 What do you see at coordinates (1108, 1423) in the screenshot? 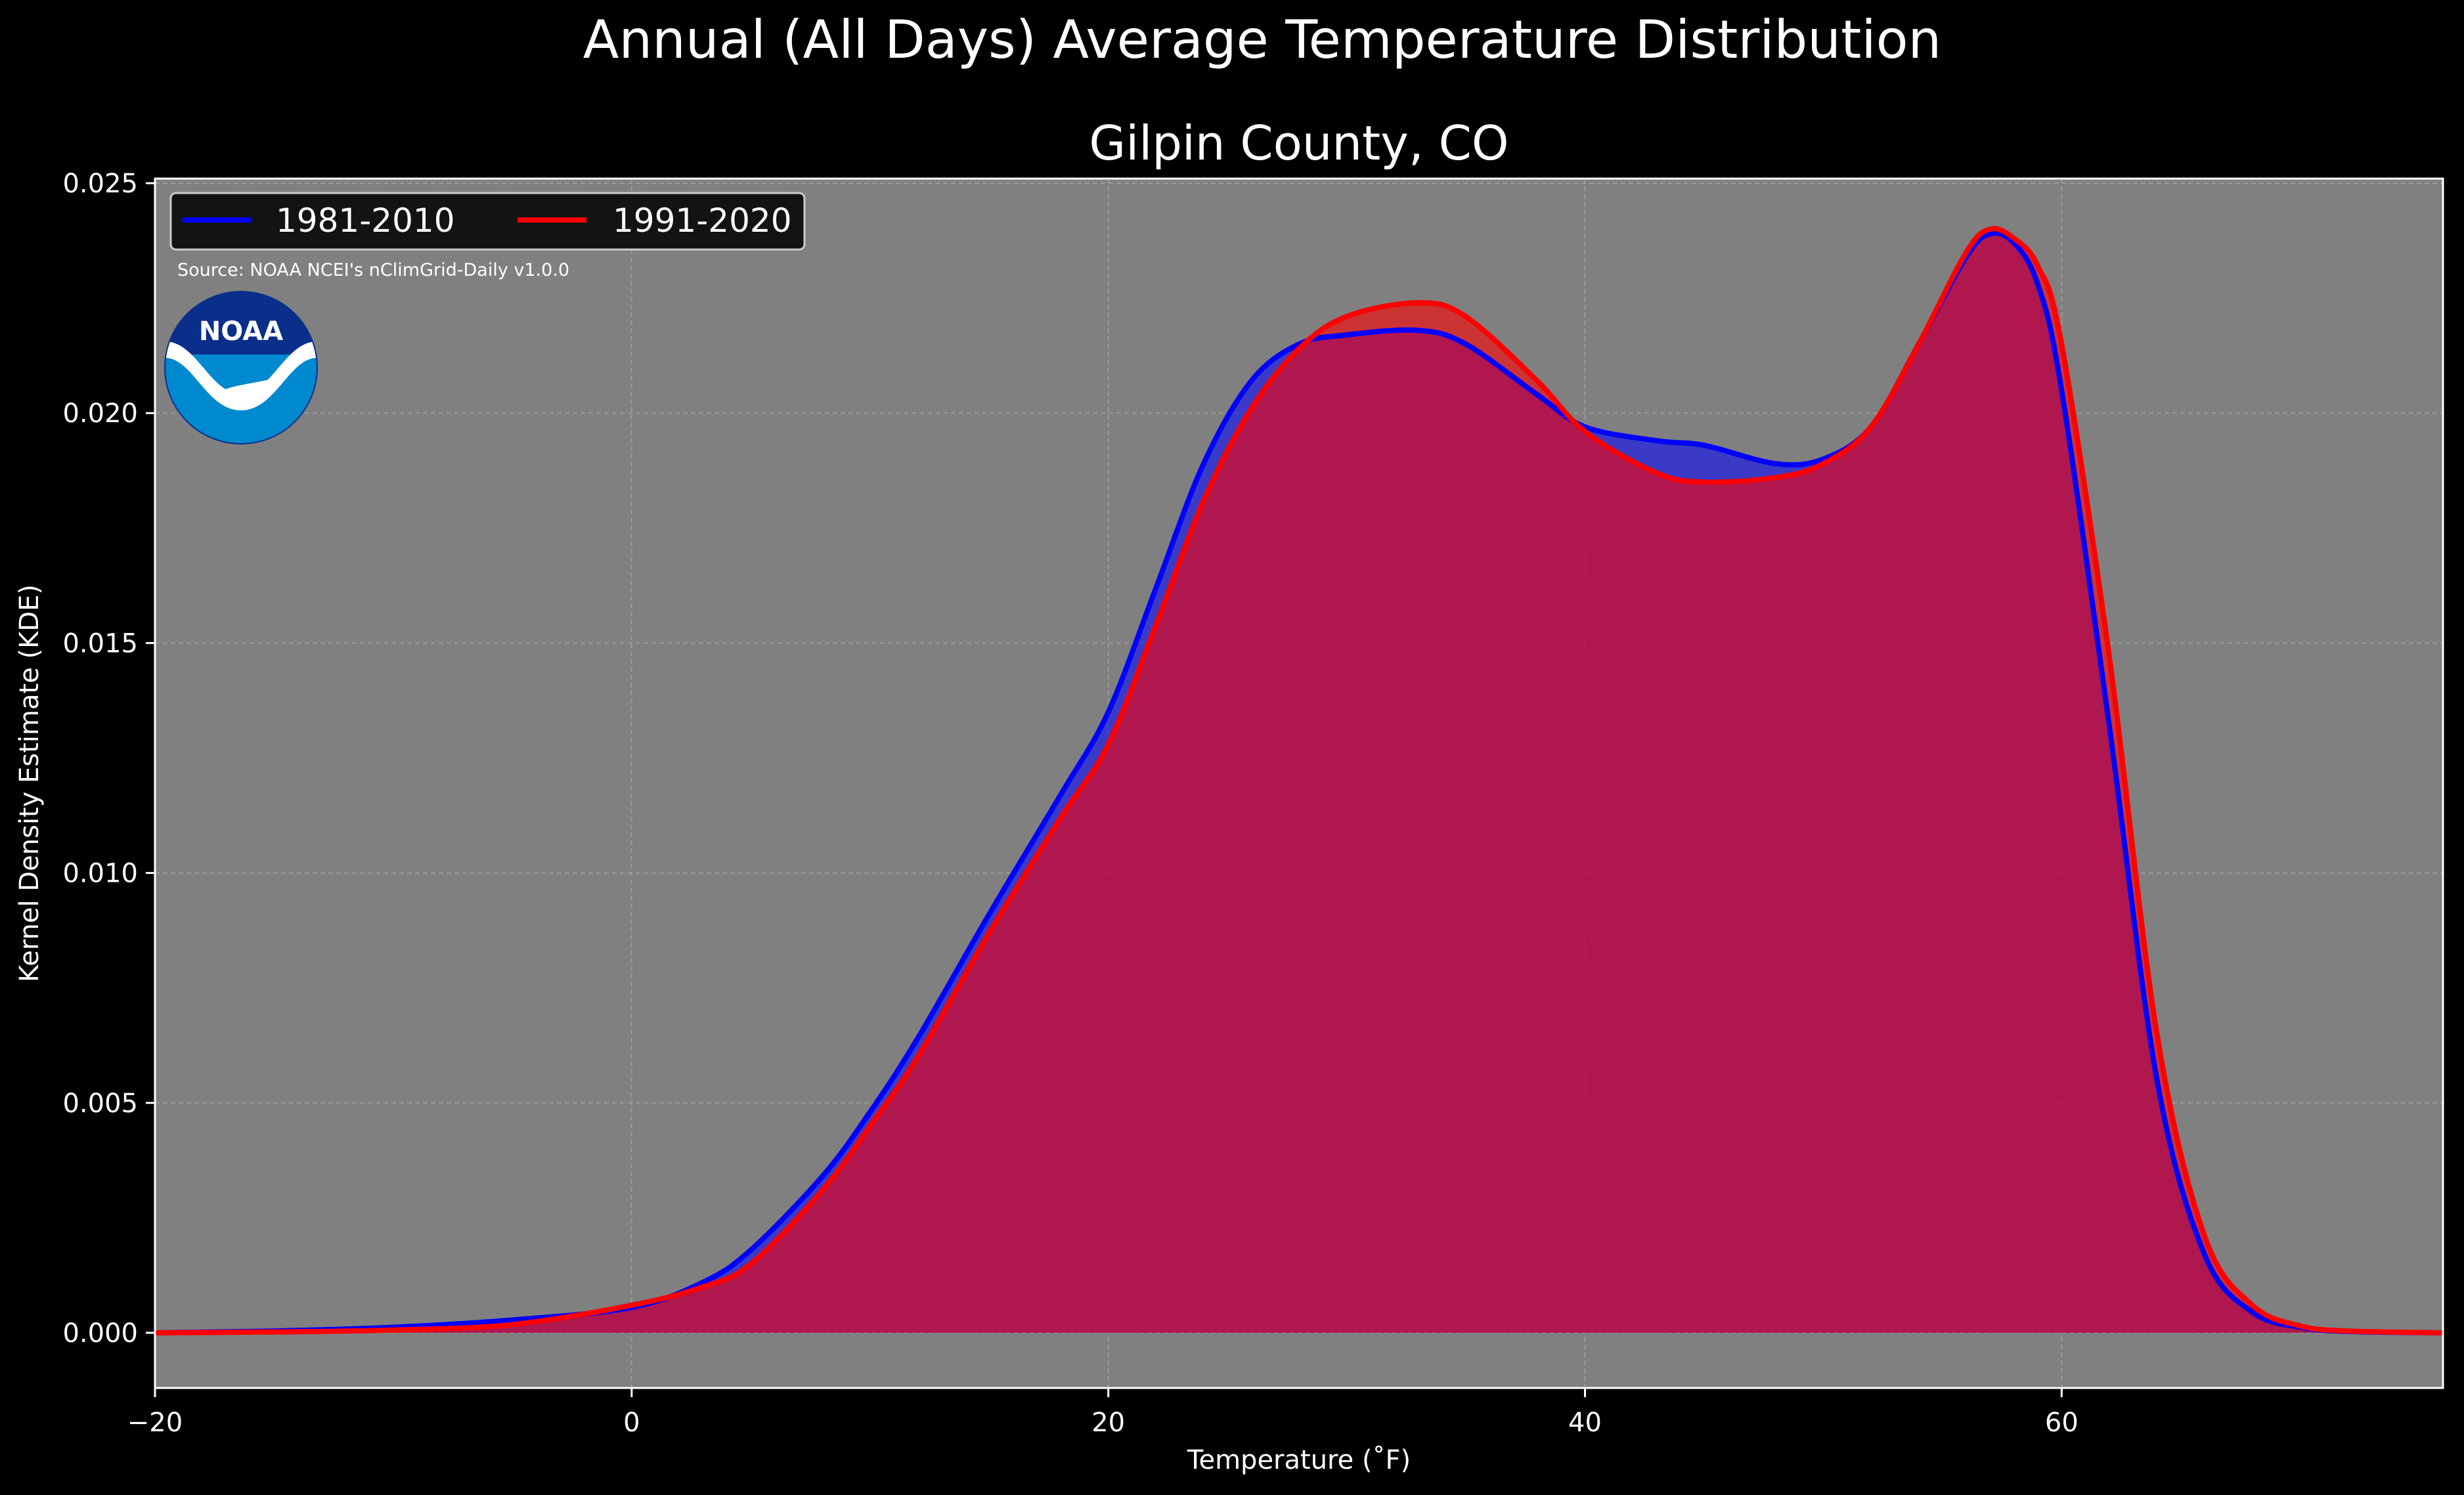
I see `x-tick-label: 20` at bounding box center [1108, 1423].